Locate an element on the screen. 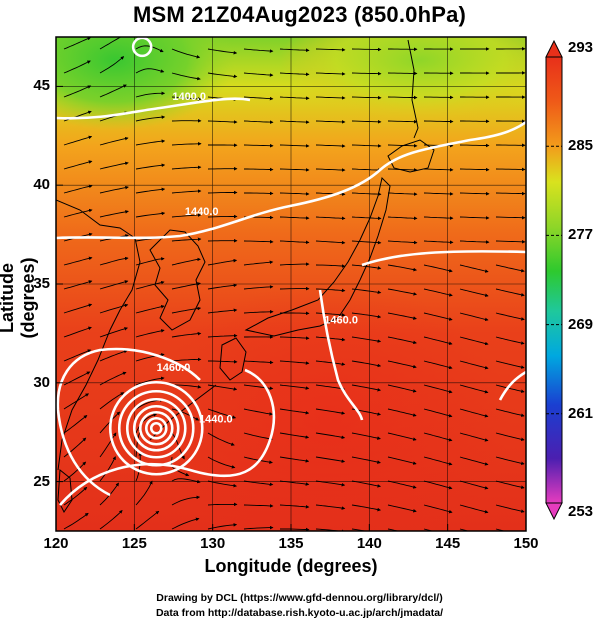  coastline-kyushu is located at coordinates (233, 359).